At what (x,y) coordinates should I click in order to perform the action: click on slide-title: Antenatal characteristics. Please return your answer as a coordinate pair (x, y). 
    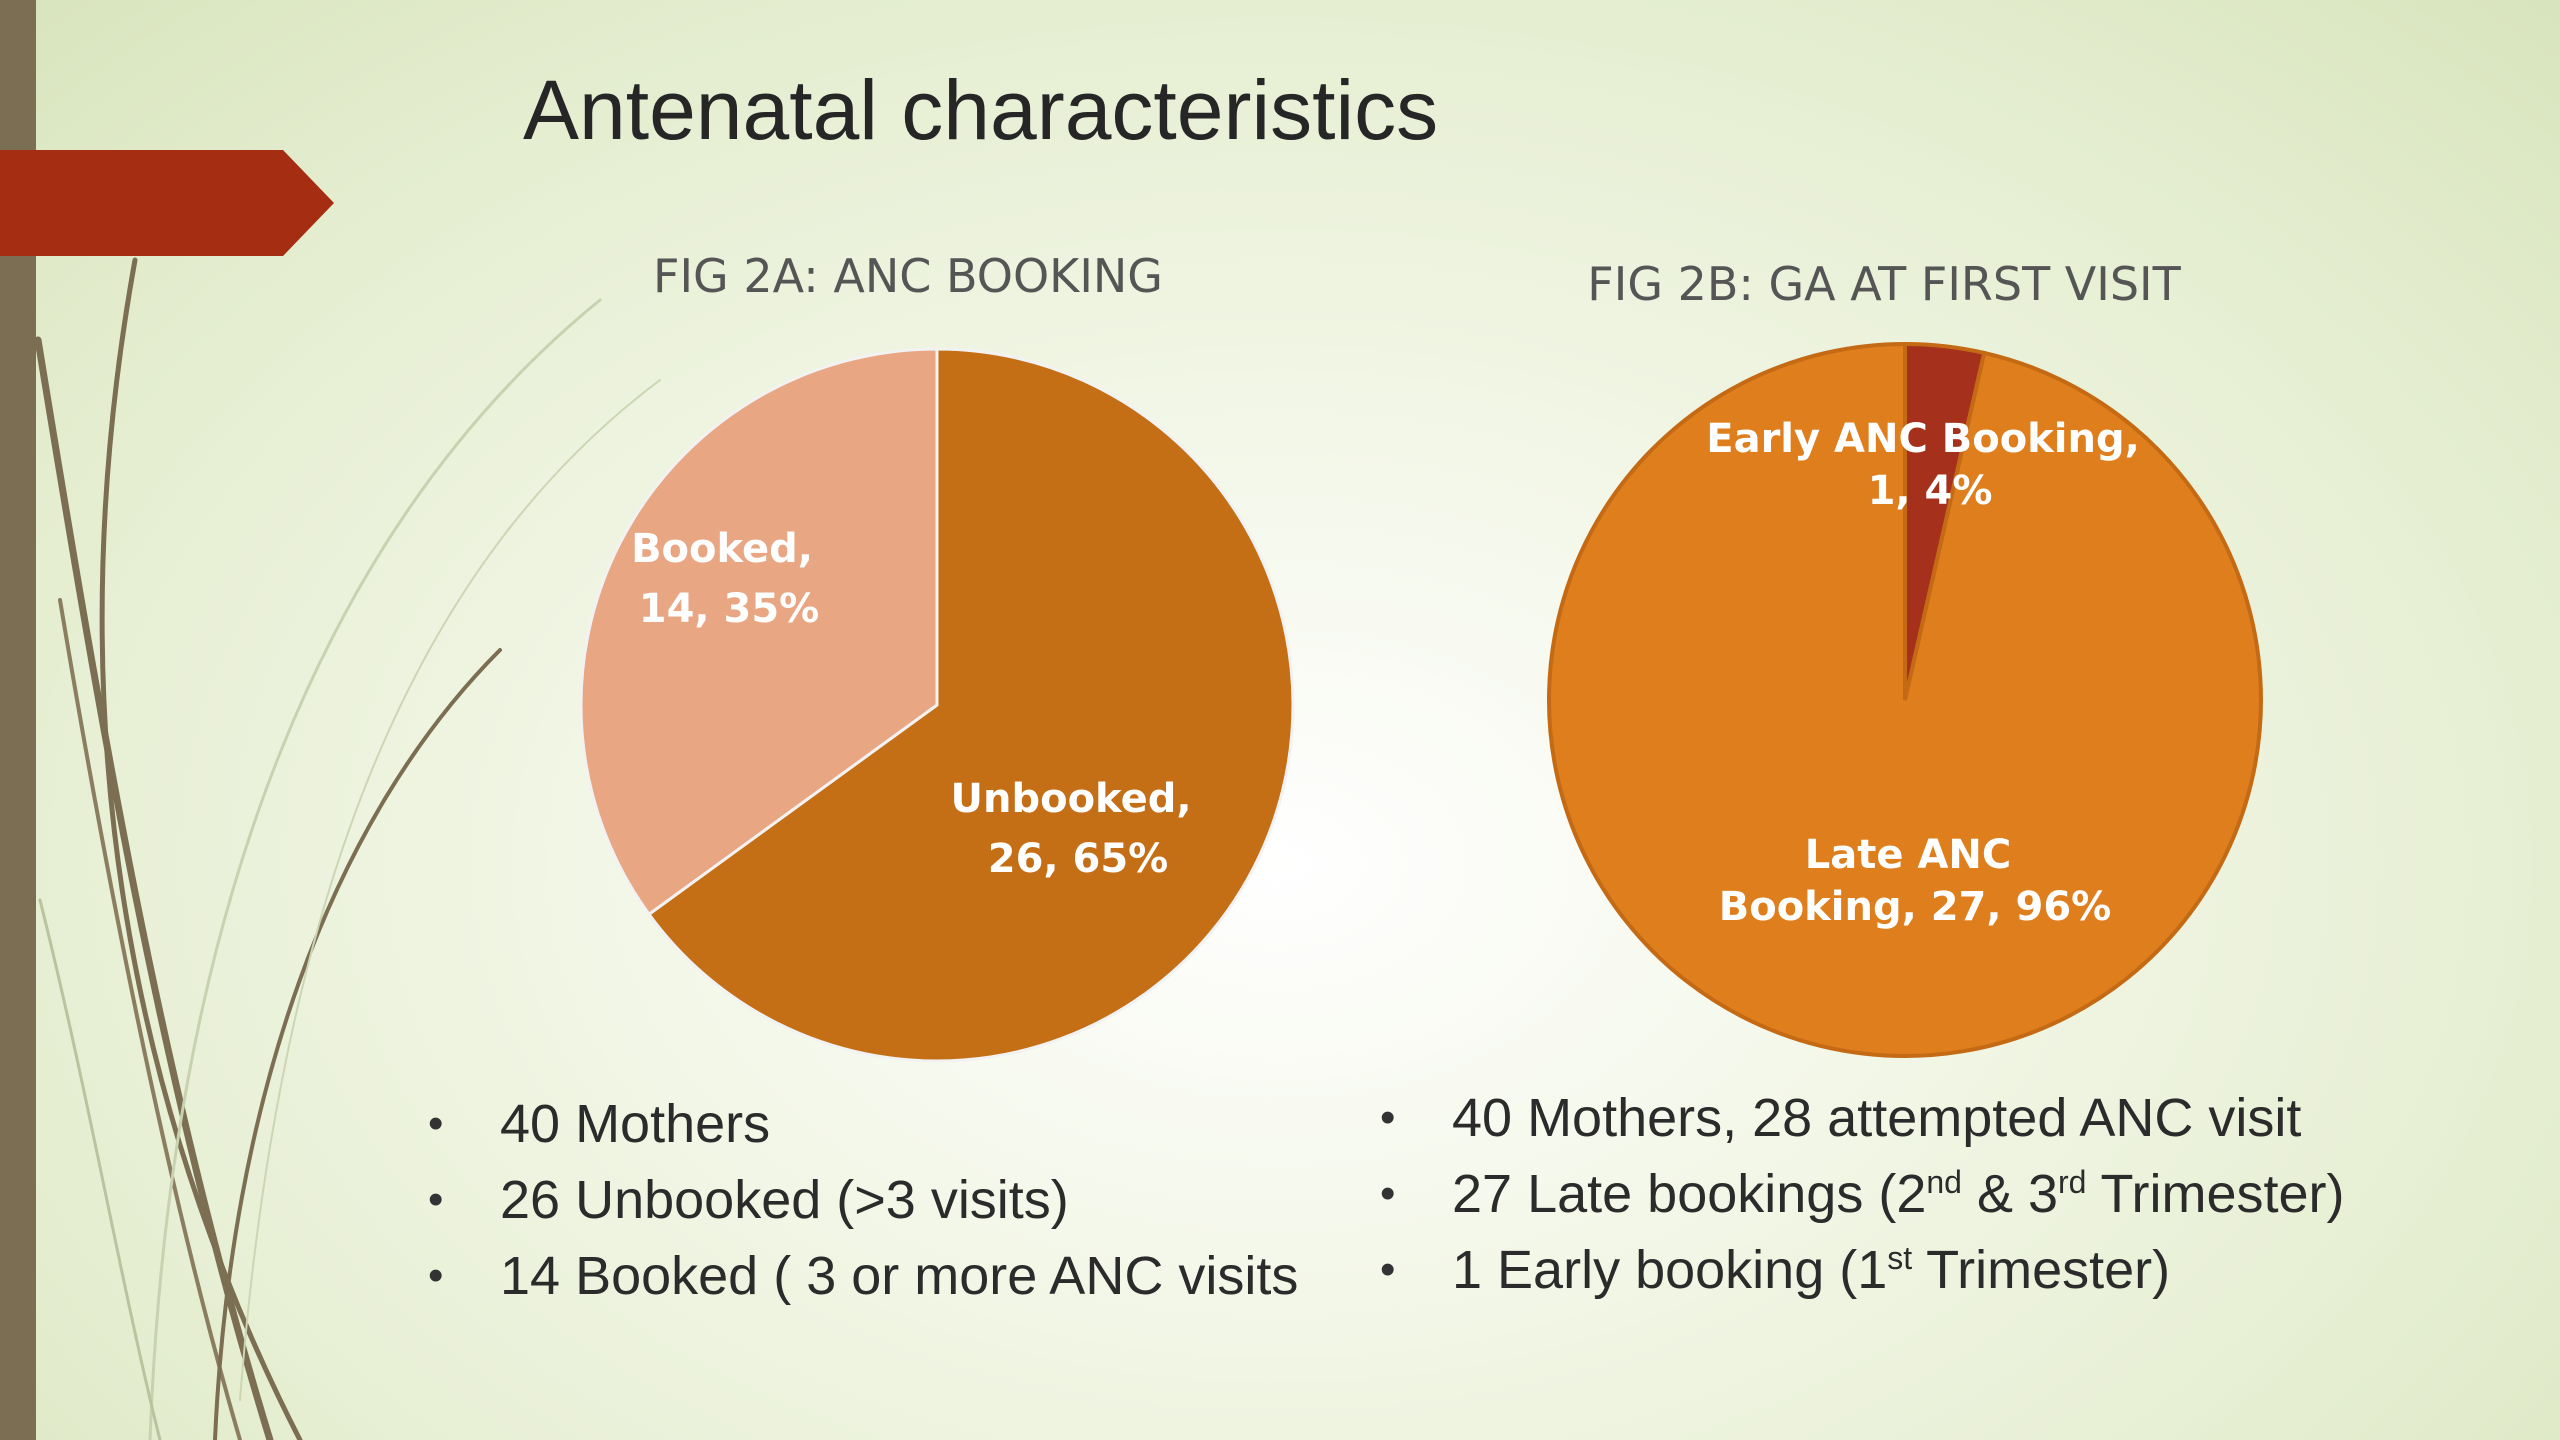
    Looking at the image, I should click on (981, 110).